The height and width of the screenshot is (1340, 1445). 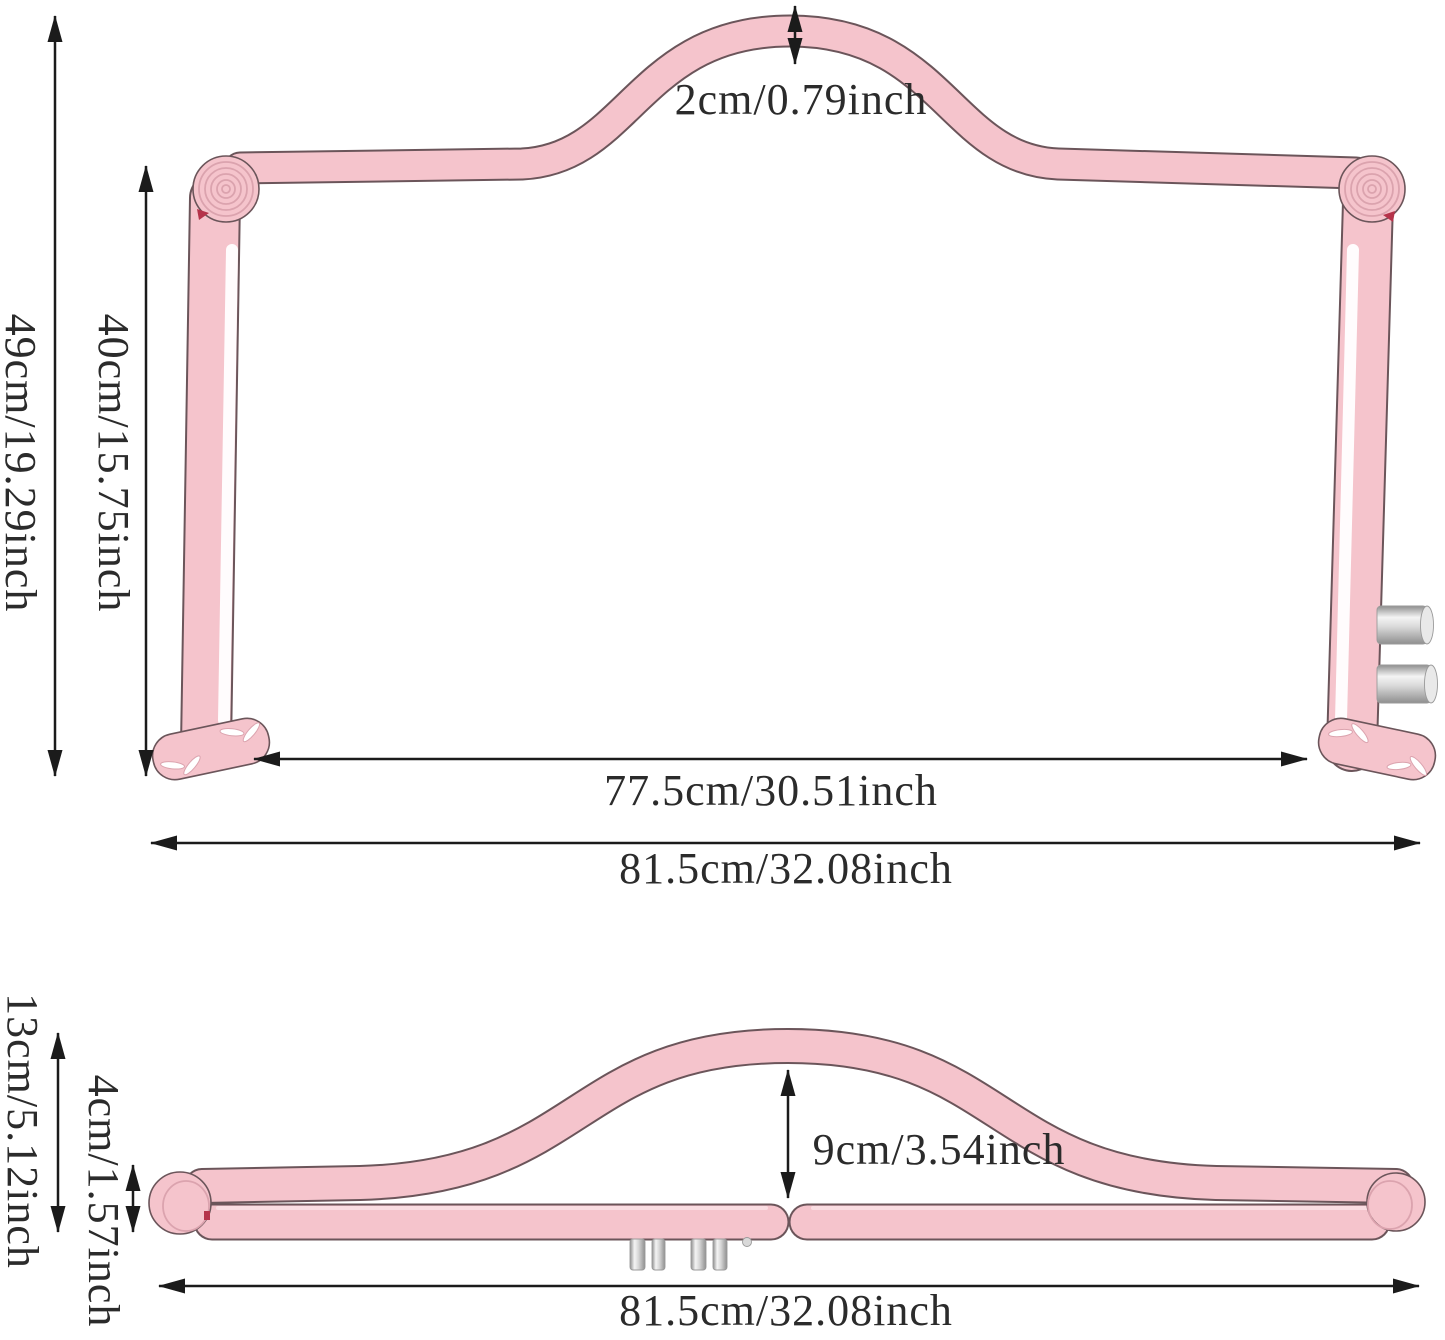 I want to click on folded-knobs, so click(x=690, y=1254).